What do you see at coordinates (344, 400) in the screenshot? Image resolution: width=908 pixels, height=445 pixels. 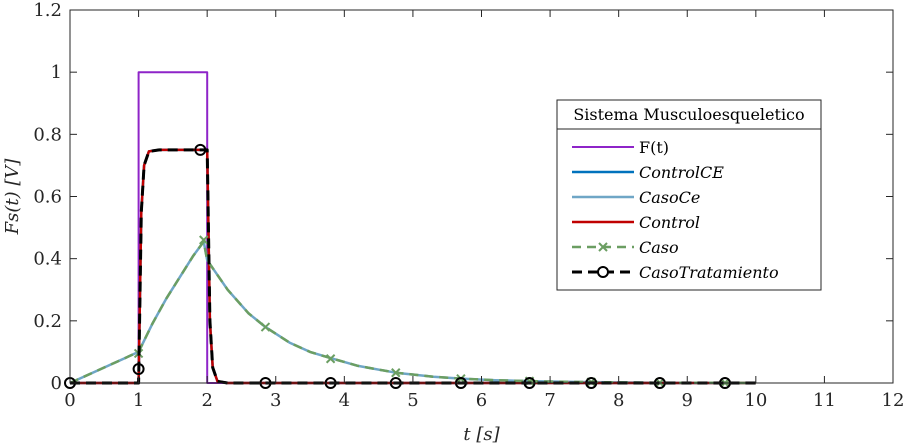 I see `x-tick-label: 4` at bounding box center [344, 400].